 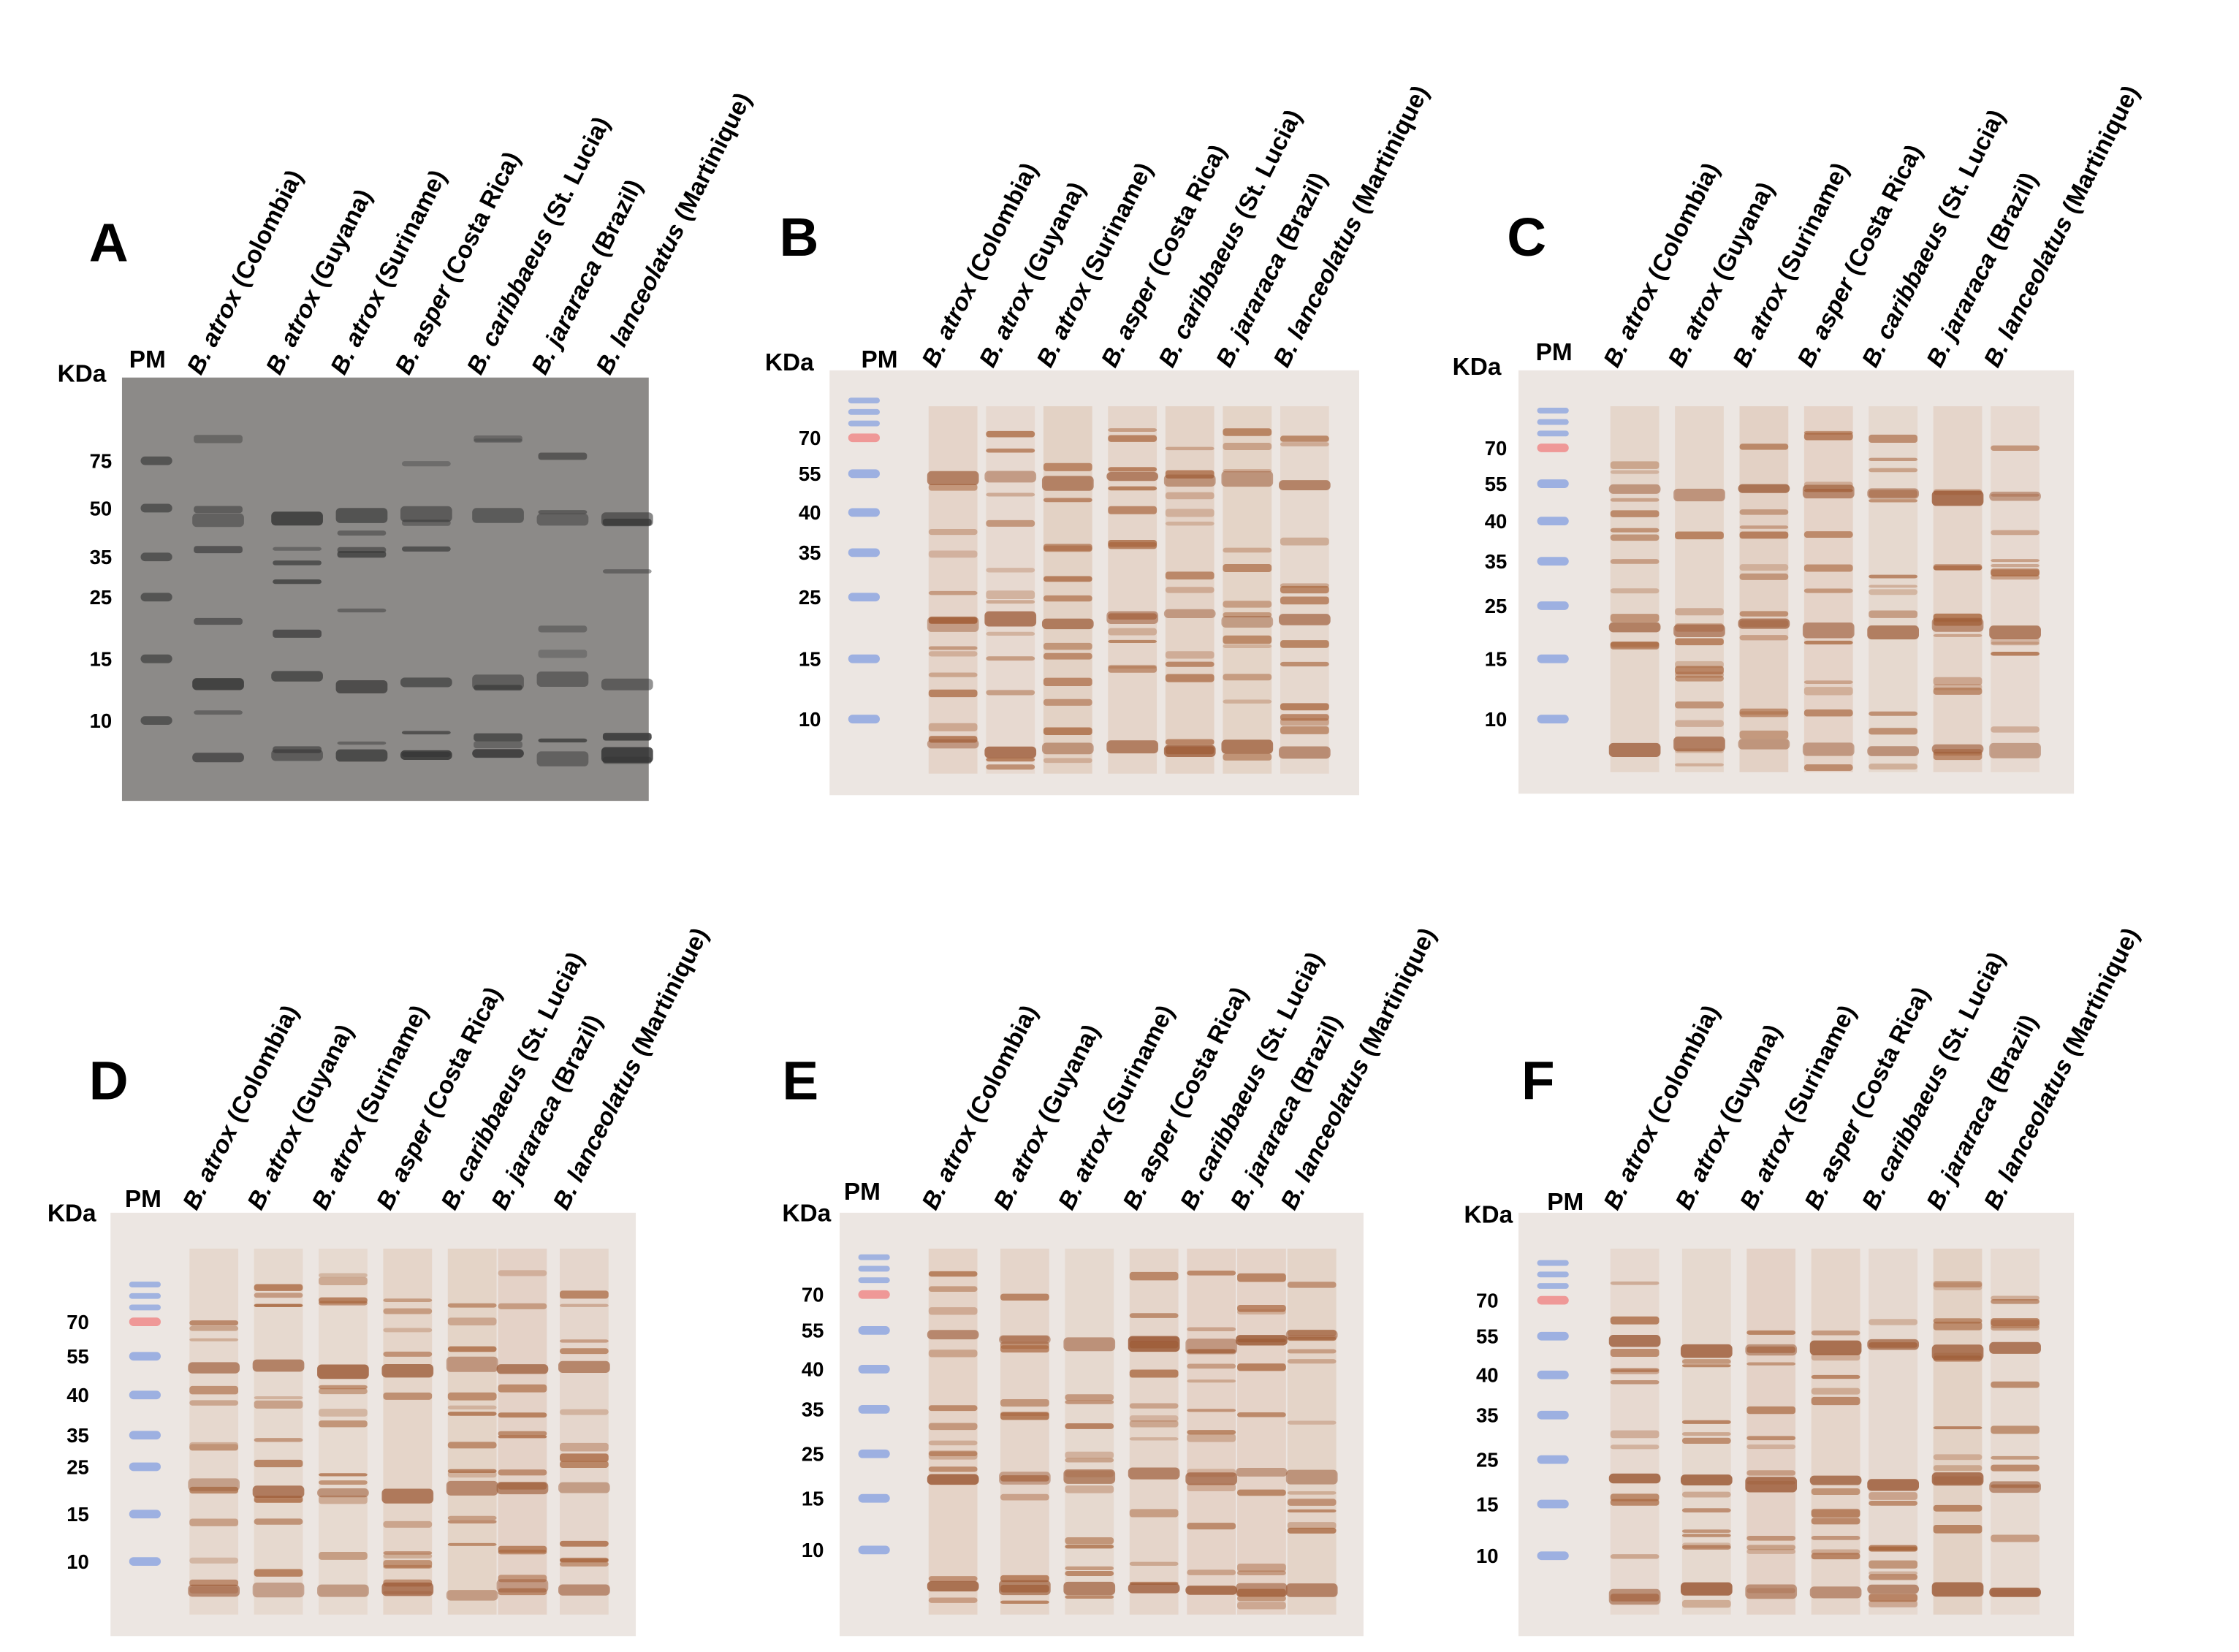 I want to click on ladder-label: PM, so click(x=862, y=1192).